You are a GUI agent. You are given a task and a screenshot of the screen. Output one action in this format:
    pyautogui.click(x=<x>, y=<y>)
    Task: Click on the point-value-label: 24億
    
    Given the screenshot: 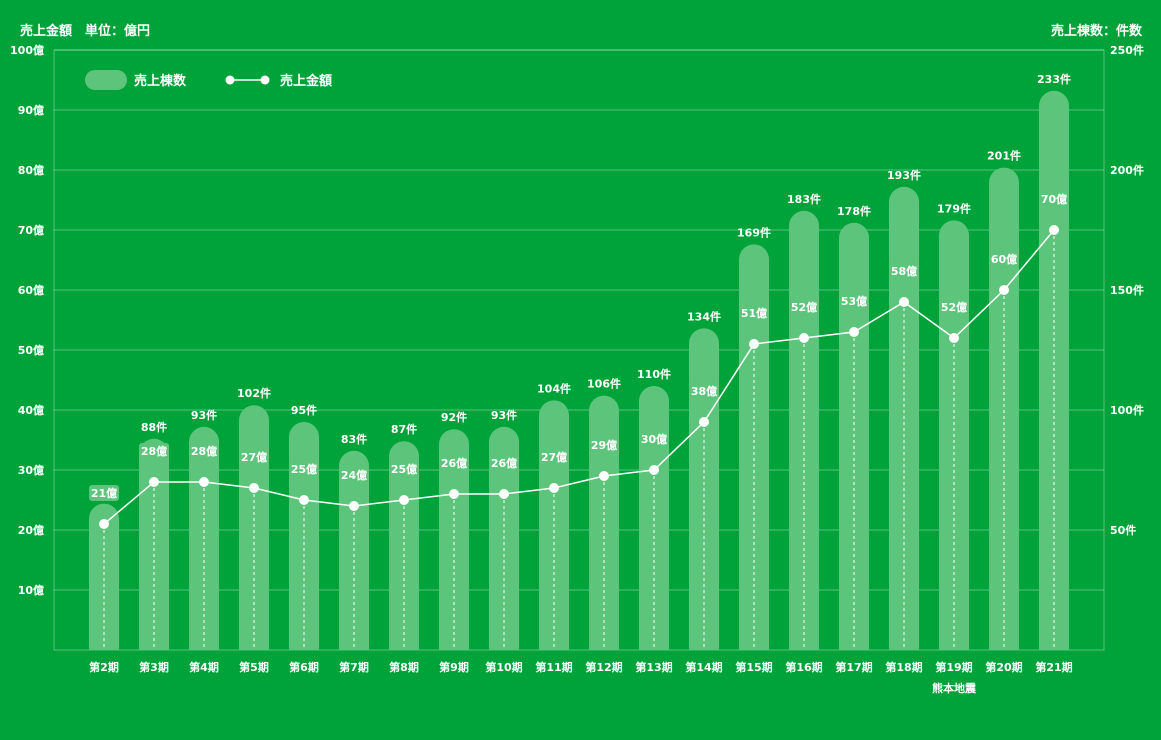 What is the action you would take?
    pyautogui.click(x=354, y=475)
    